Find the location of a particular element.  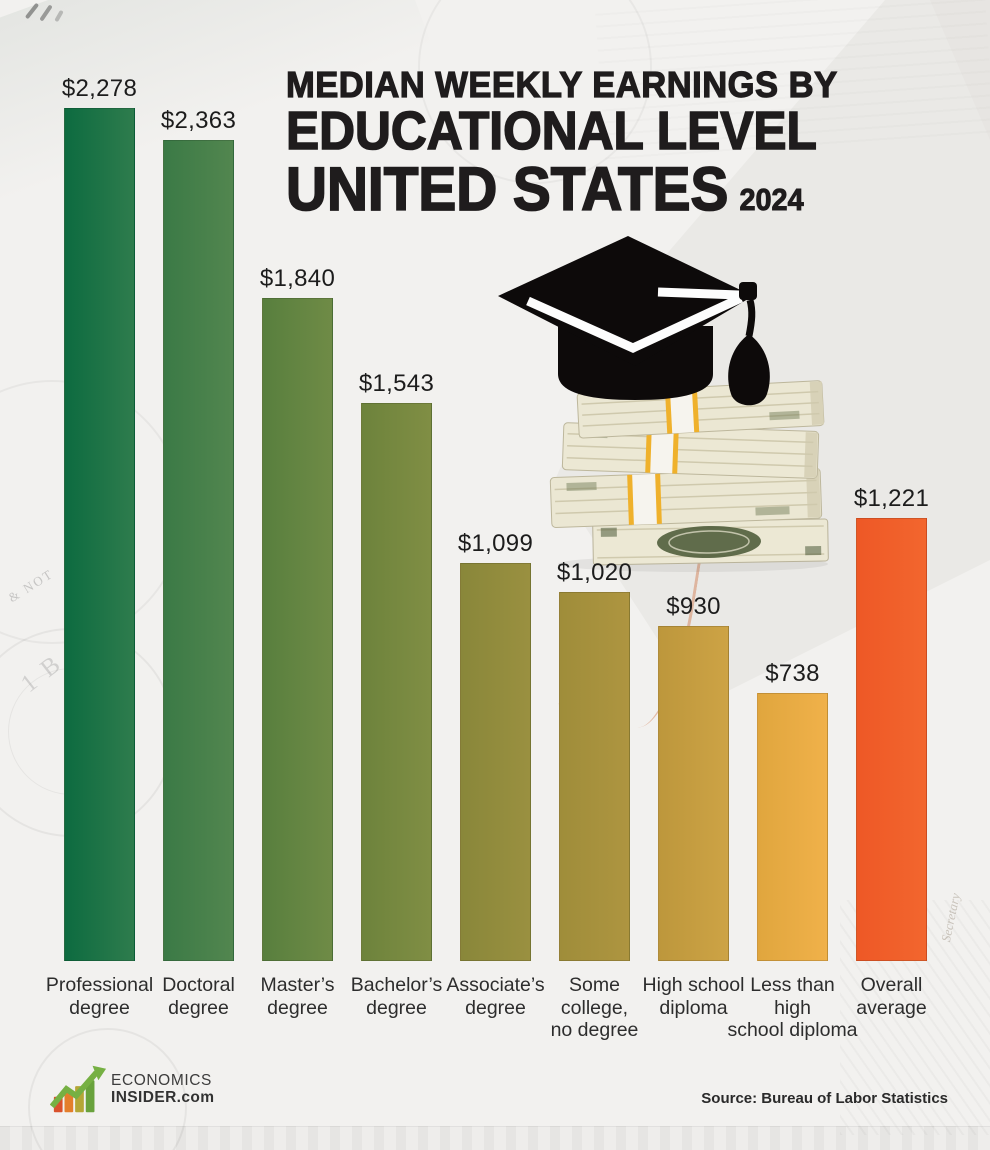

title-line-1: MEDIAN WEEKLY EARNINGS BY is located at coordinates (561, 84).